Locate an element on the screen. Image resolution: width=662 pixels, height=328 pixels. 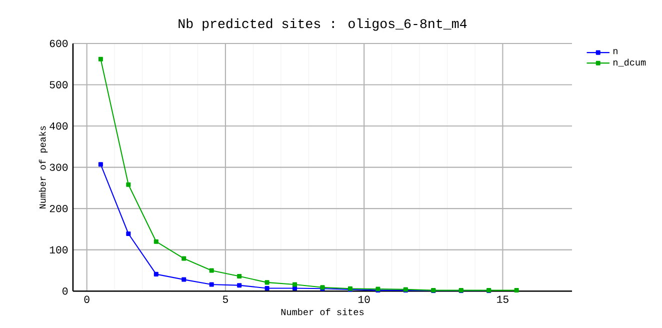
y-axis-title: Number of peaks is located at coordinates (43, 167).